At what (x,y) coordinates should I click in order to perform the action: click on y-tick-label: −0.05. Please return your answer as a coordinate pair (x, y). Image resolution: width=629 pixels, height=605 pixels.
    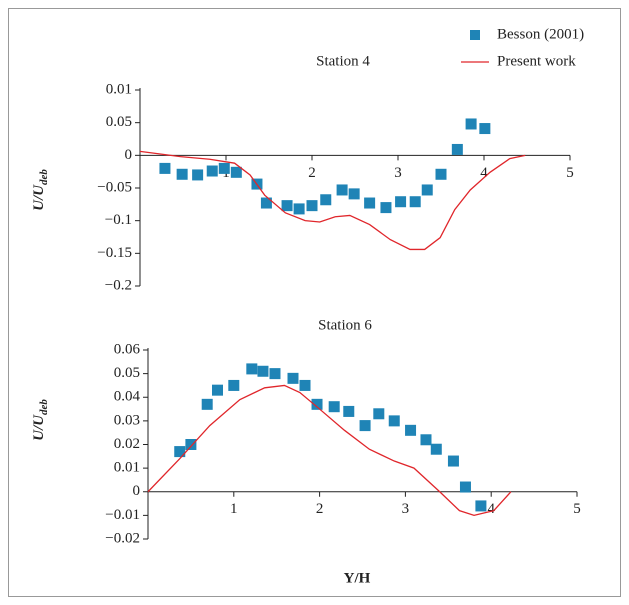
    Looking at the image, I should click on (114, 187).